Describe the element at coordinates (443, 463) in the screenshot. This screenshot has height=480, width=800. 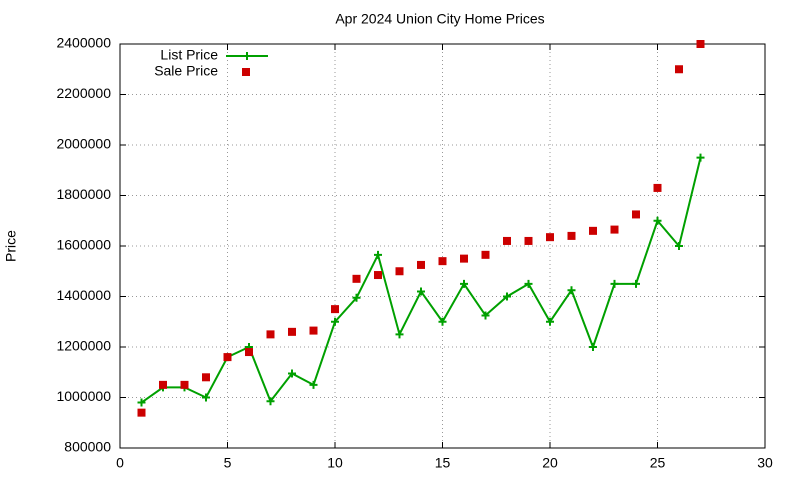
I see `x-tick-label: 15` at that location.